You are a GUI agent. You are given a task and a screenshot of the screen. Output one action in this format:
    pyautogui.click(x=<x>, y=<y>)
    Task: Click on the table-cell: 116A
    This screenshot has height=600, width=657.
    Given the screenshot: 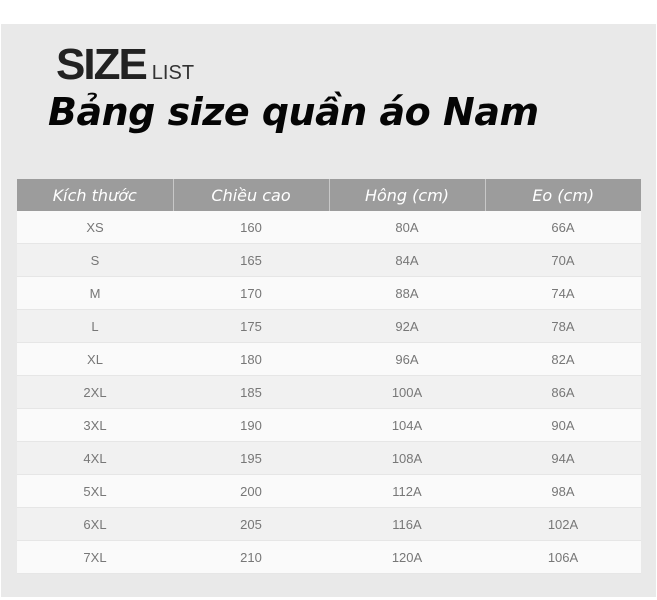 What is the action you would take?
    pyautogui.click(x=407, y=524)
    